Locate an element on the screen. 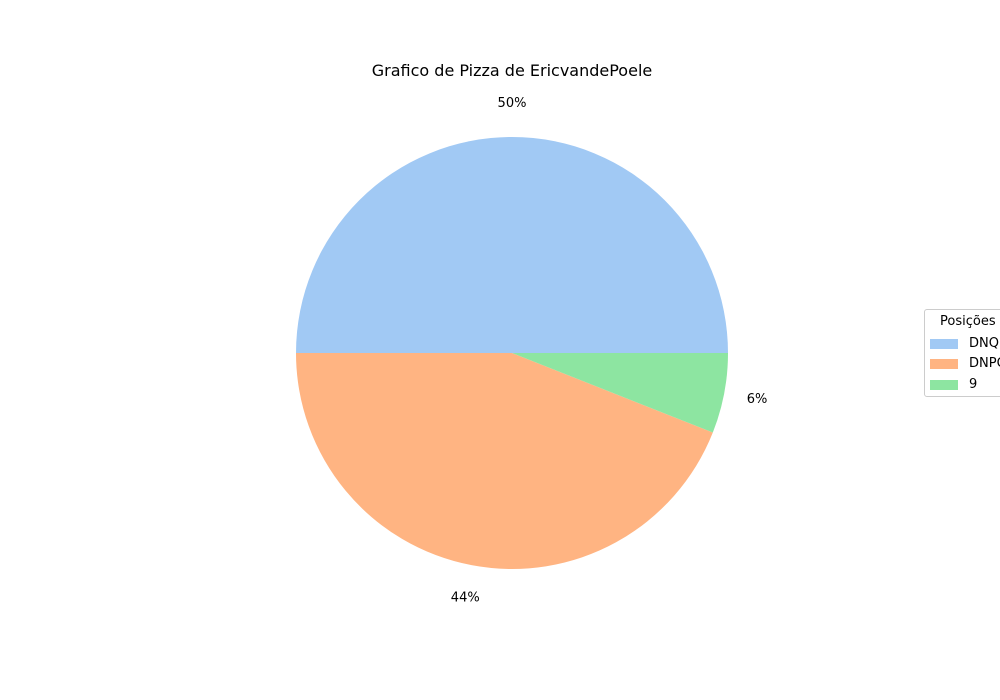 Image resolution: width=1000 pixels, height=700 pixels. pie-label-dnq: 50% is located at coordinates (512, 103).